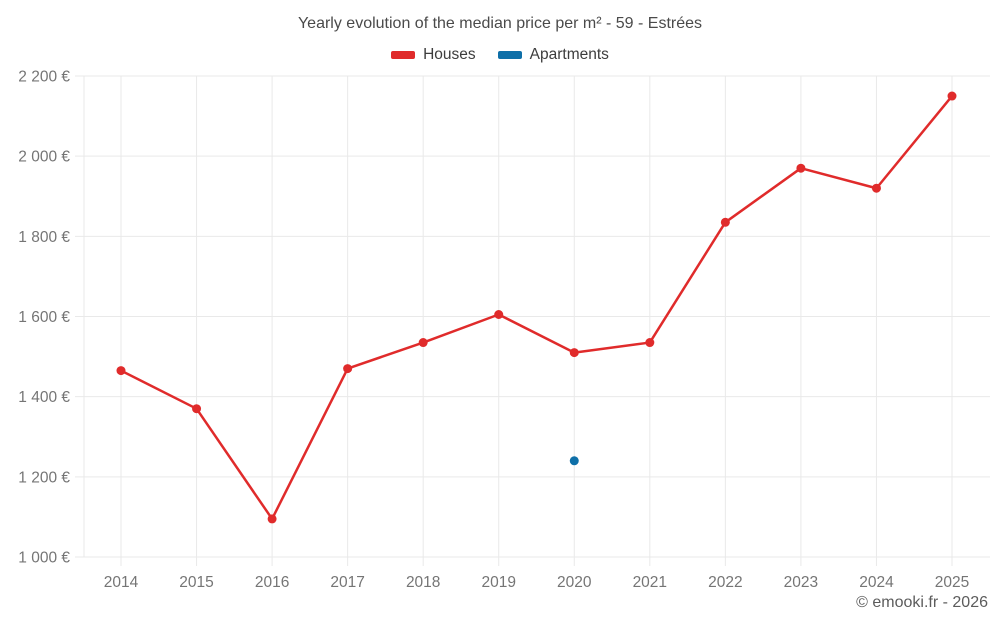  What do you see at coordinates (876, 188) in the screenshot?
I see `data-point-houses-2024` at bounding box center [876, 188].